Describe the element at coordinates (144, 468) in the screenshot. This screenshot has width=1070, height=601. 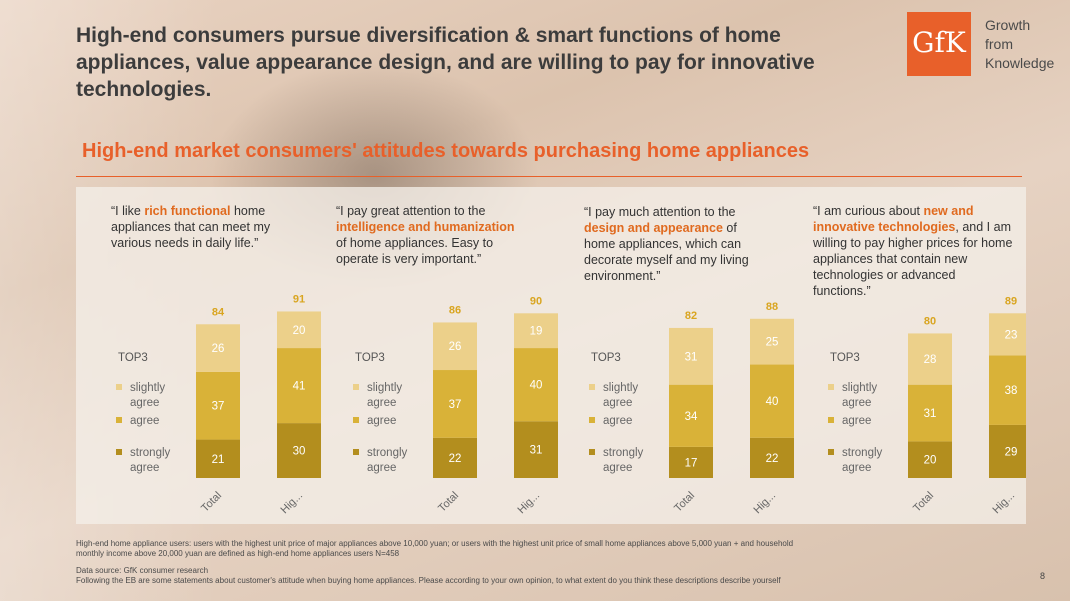
I see `legend-label-1-3b: agree` at that location.